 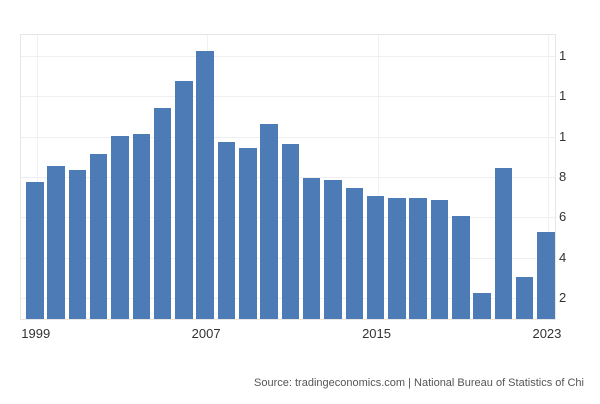 What do you see at coordinates (205, 185) in the screenshot?
I see `bar-2007` at bounding box center [205, 185].